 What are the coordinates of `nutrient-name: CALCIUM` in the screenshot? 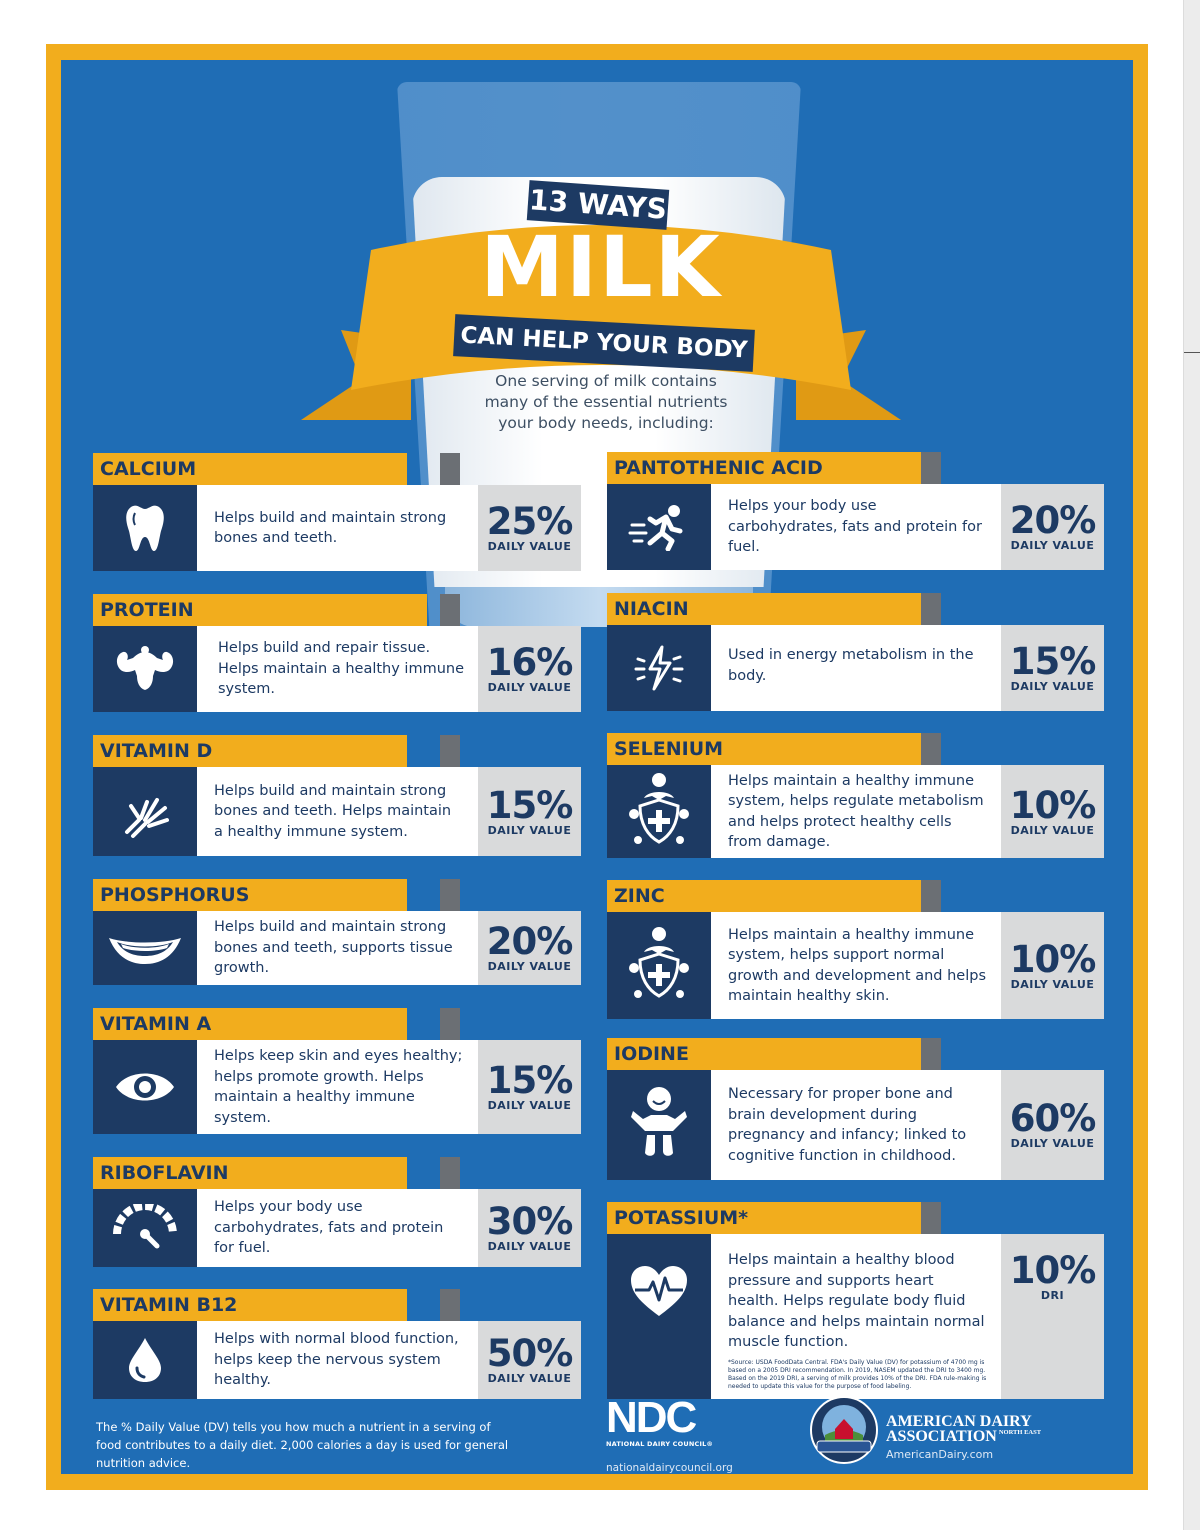 It's located at (148, 469).